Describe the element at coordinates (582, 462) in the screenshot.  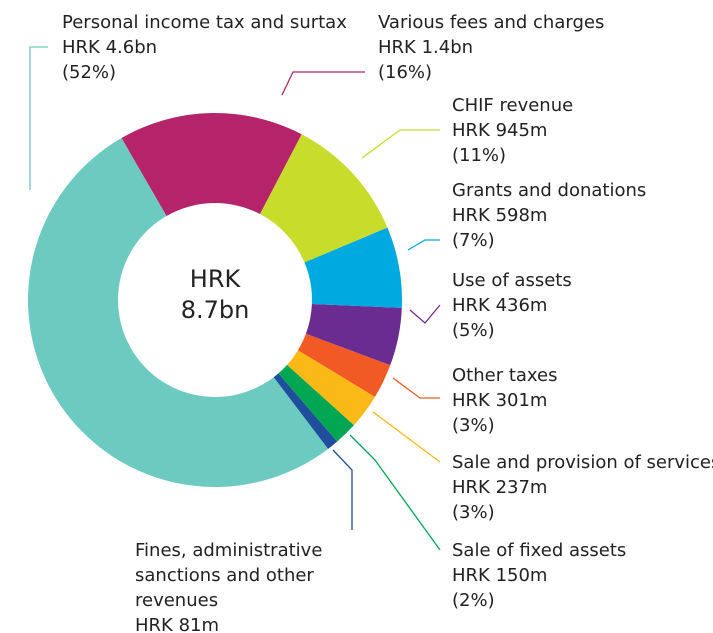
I see `label-name: Sale and provision of services` at that location.